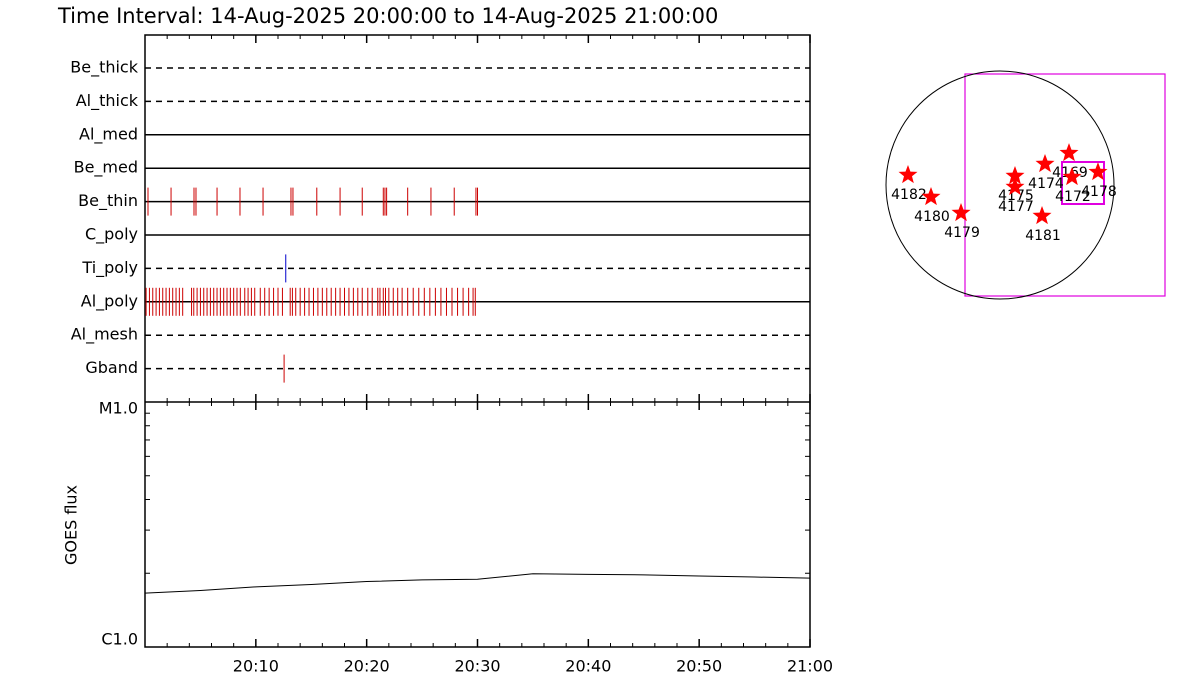  What do you see at coordinates (909, 195) in the screenshot?
I see `region-label: 4182` at bounding box center [909, 195].